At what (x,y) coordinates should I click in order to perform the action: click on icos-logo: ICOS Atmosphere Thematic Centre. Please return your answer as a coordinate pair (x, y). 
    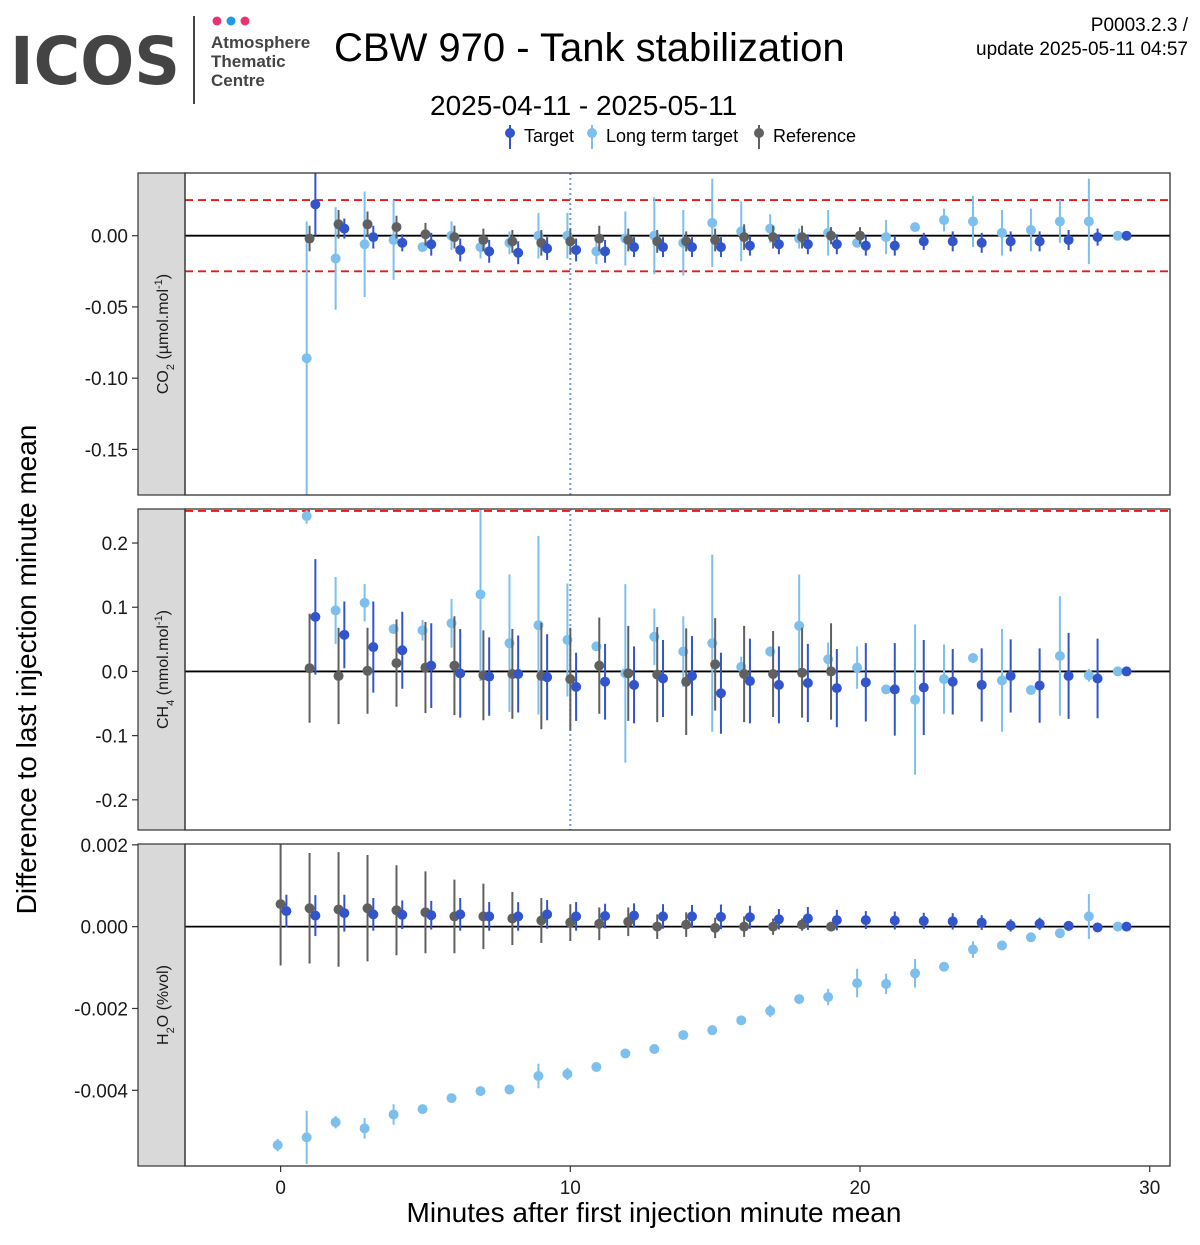
    Looking at the image, I should click on (160, 60).